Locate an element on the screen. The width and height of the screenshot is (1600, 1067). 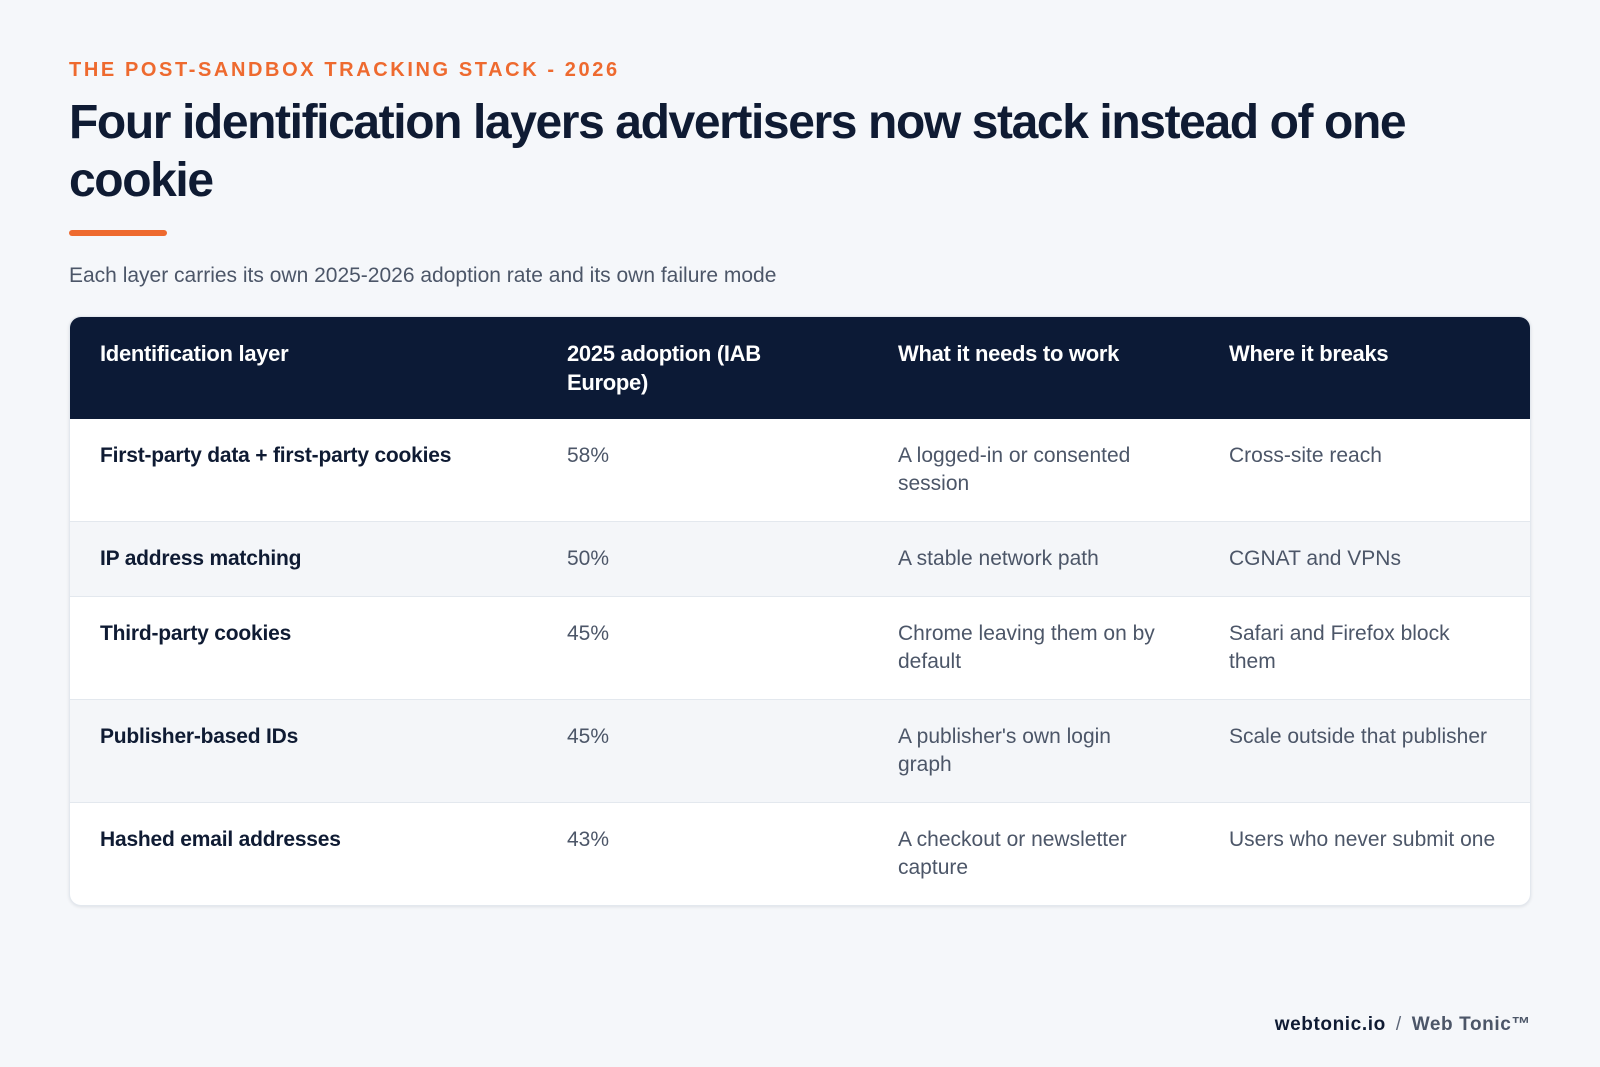
breaks-cell: Cross-site reach is located at coordinates (1305, 455).